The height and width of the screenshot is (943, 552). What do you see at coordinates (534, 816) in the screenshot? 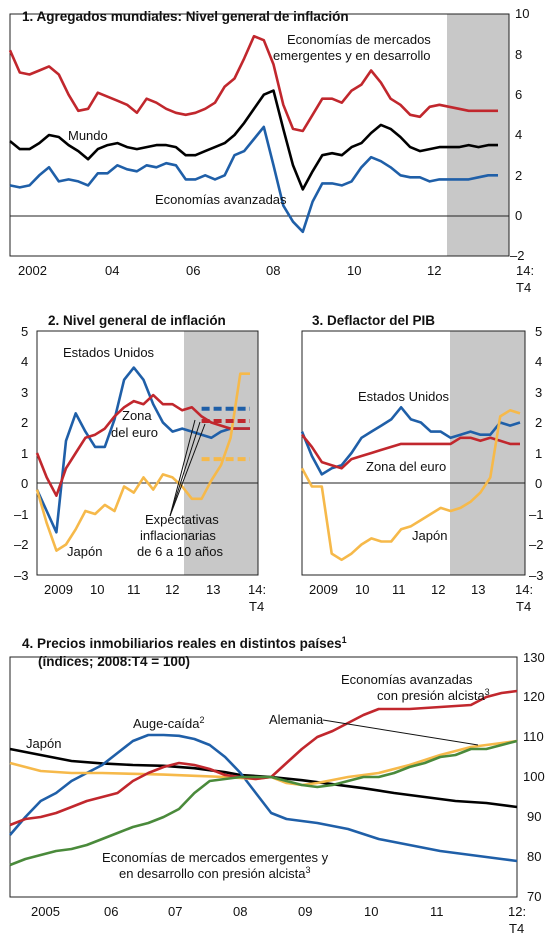
I see `panel-4-ytick: 90` at bounding box center [534, 816].